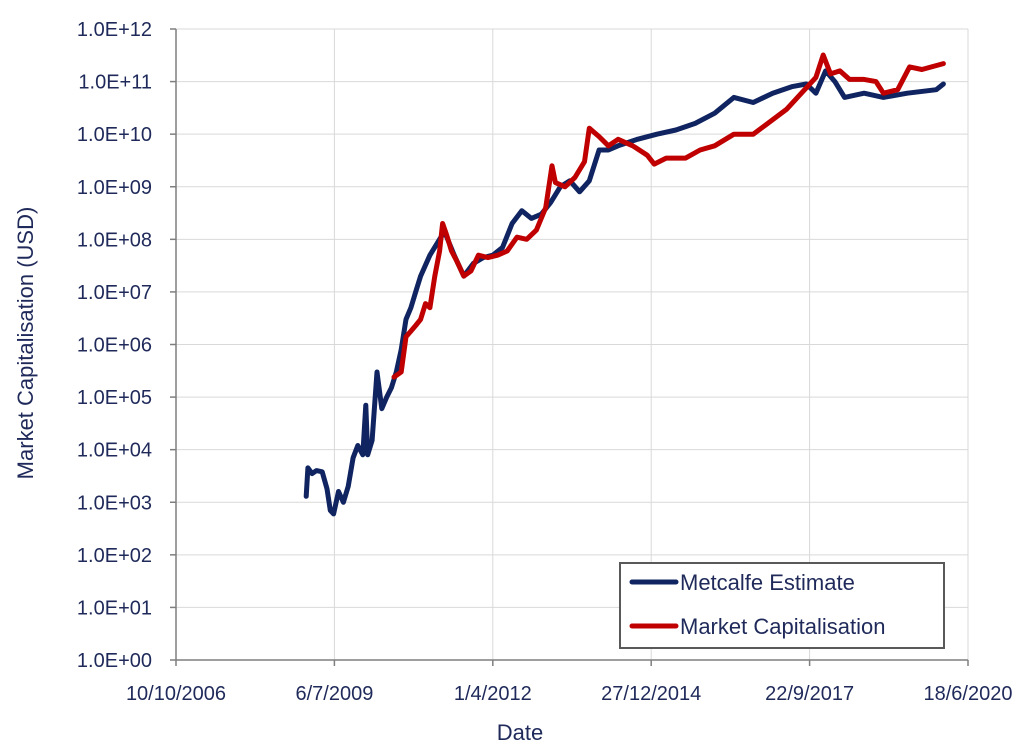  Describe the element at coordinates (114, 188) in the screenshot. I see `y-tick-label: 1.0E+09` at that location.